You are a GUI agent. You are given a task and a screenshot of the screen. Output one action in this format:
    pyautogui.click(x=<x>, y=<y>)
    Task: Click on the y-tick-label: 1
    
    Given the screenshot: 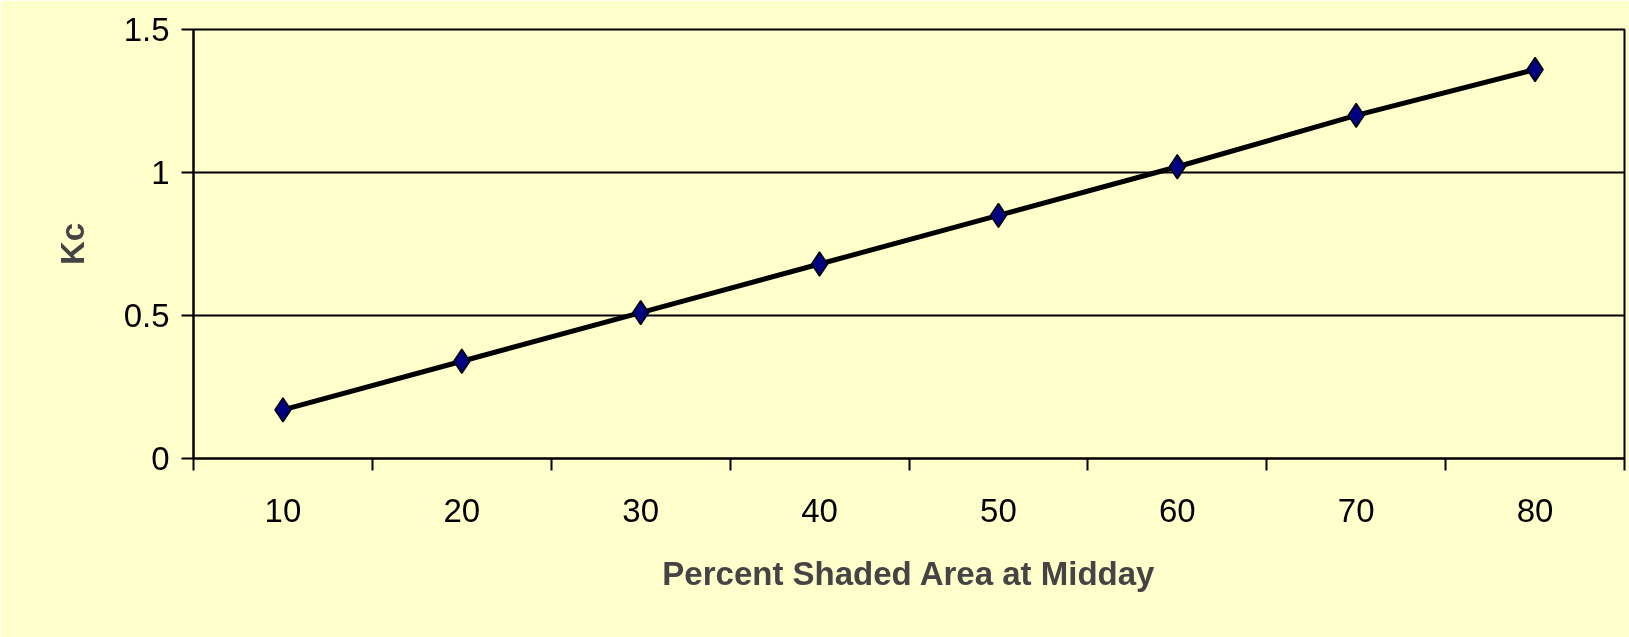 What is the action you would take?
    pyautogui.click(x=160, y=172)
    